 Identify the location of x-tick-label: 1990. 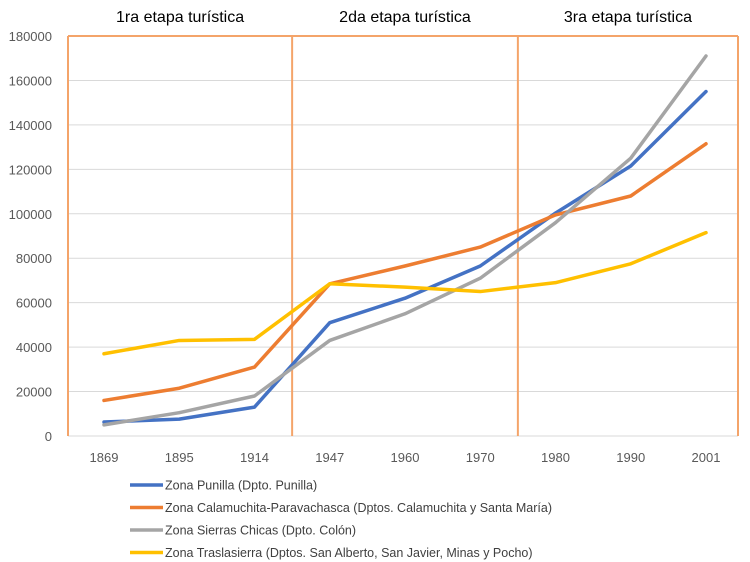
(630, 457).